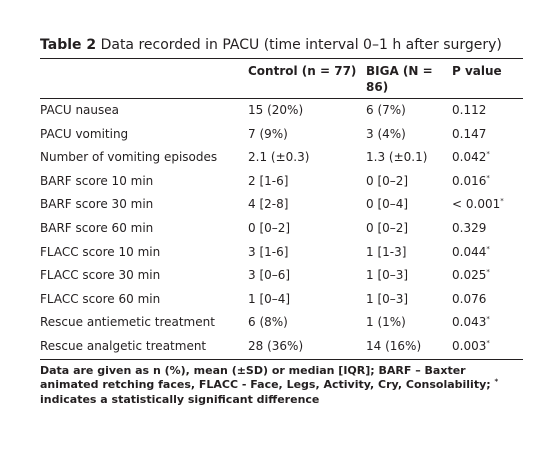  I want to click on header-row: Control (n = 77) BIGA (N = 86) P value, so click(281, 78).